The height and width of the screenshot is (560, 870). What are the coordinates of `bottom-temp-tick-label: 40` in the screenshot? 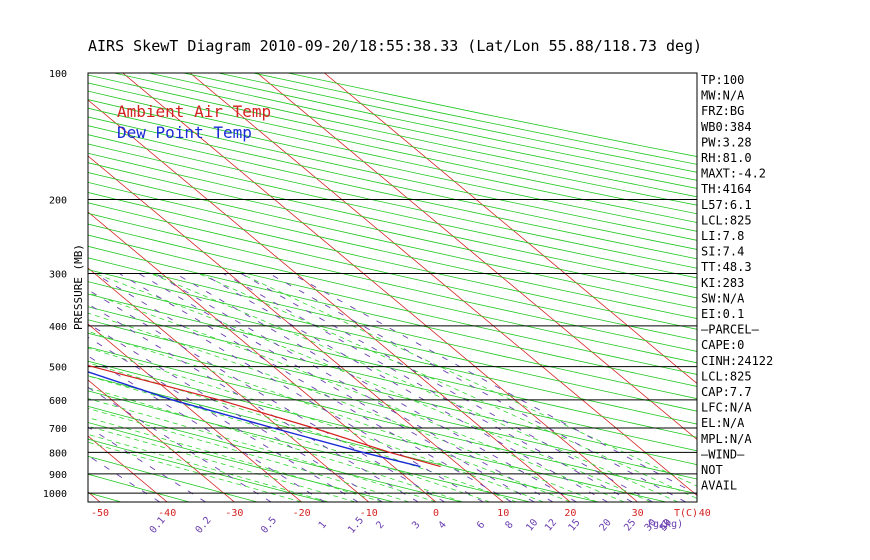 It's located at (705, 513).